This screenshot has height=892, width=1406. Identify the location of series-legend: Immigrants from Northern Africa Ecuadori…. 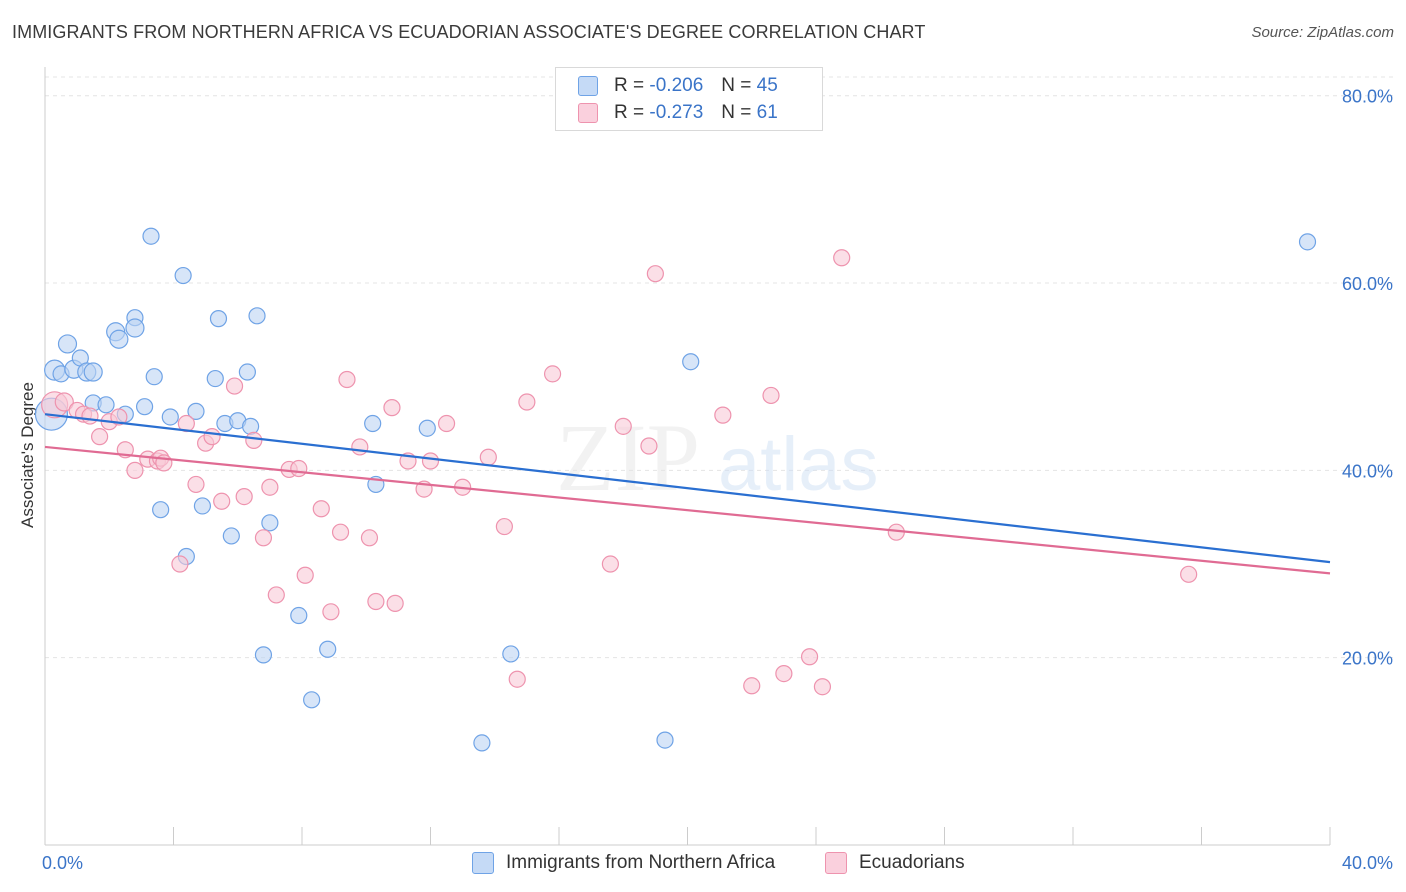
(703, 865).